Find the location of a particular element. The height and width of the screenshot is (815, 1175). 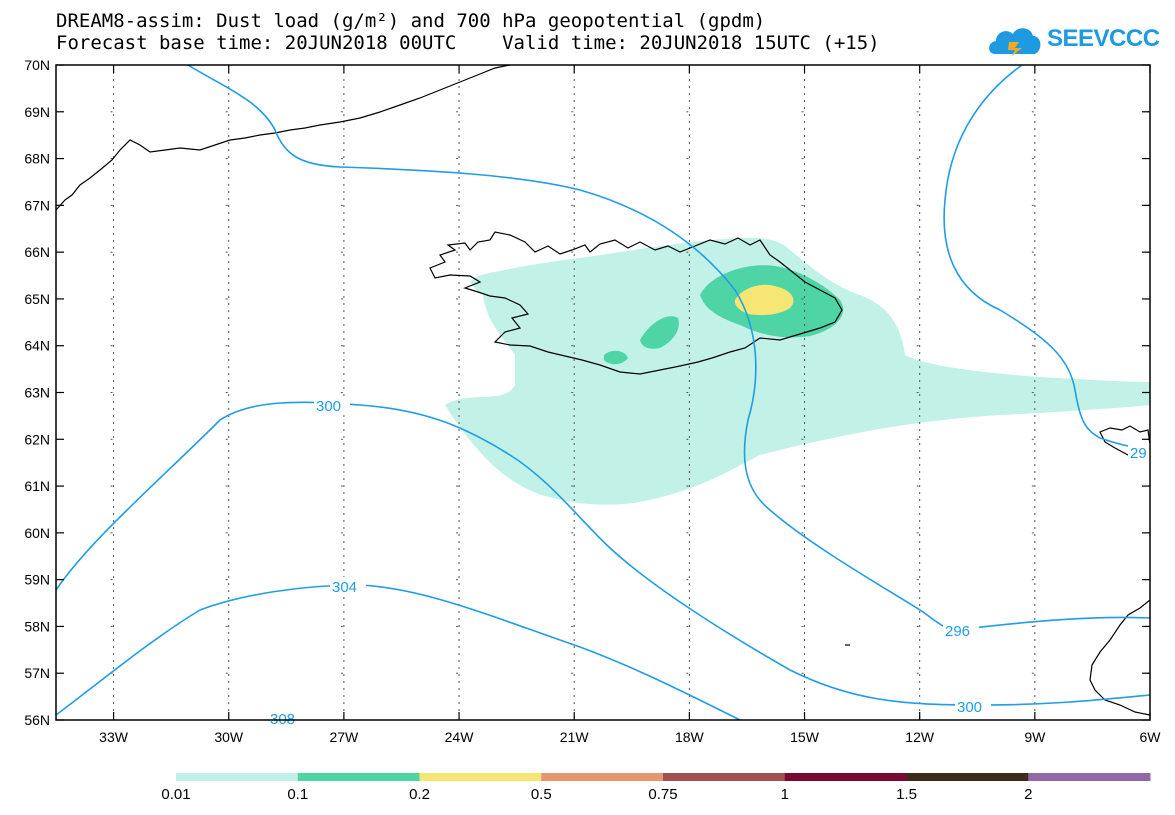

lon-label: 12W is located at coordinates (920, 737).